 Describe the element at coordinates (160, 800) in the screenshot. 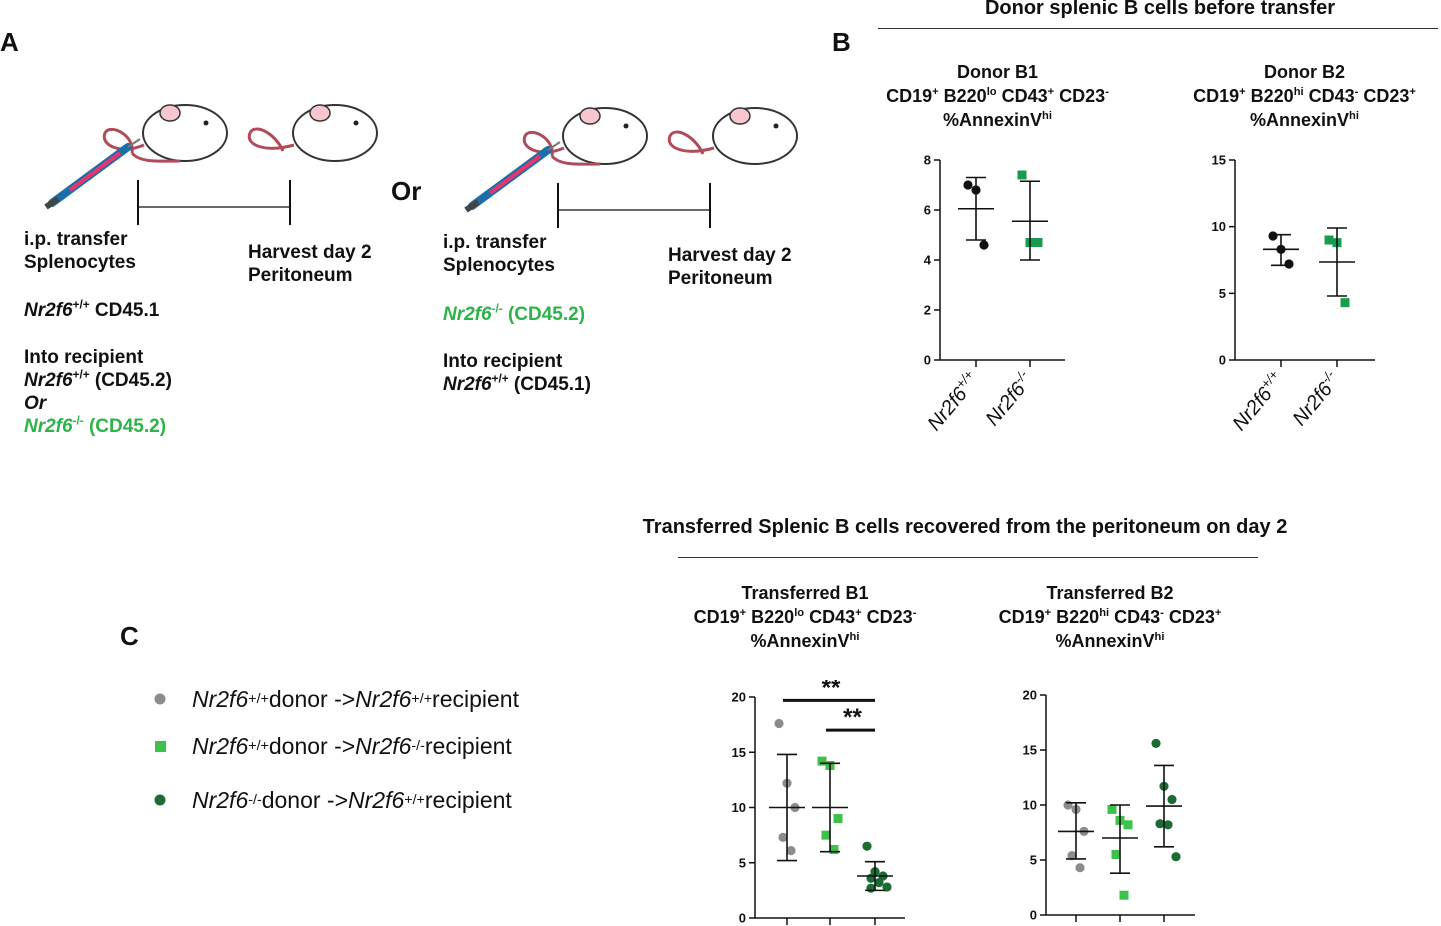

I see `legend-marker-darkgreen-circle` at that location.